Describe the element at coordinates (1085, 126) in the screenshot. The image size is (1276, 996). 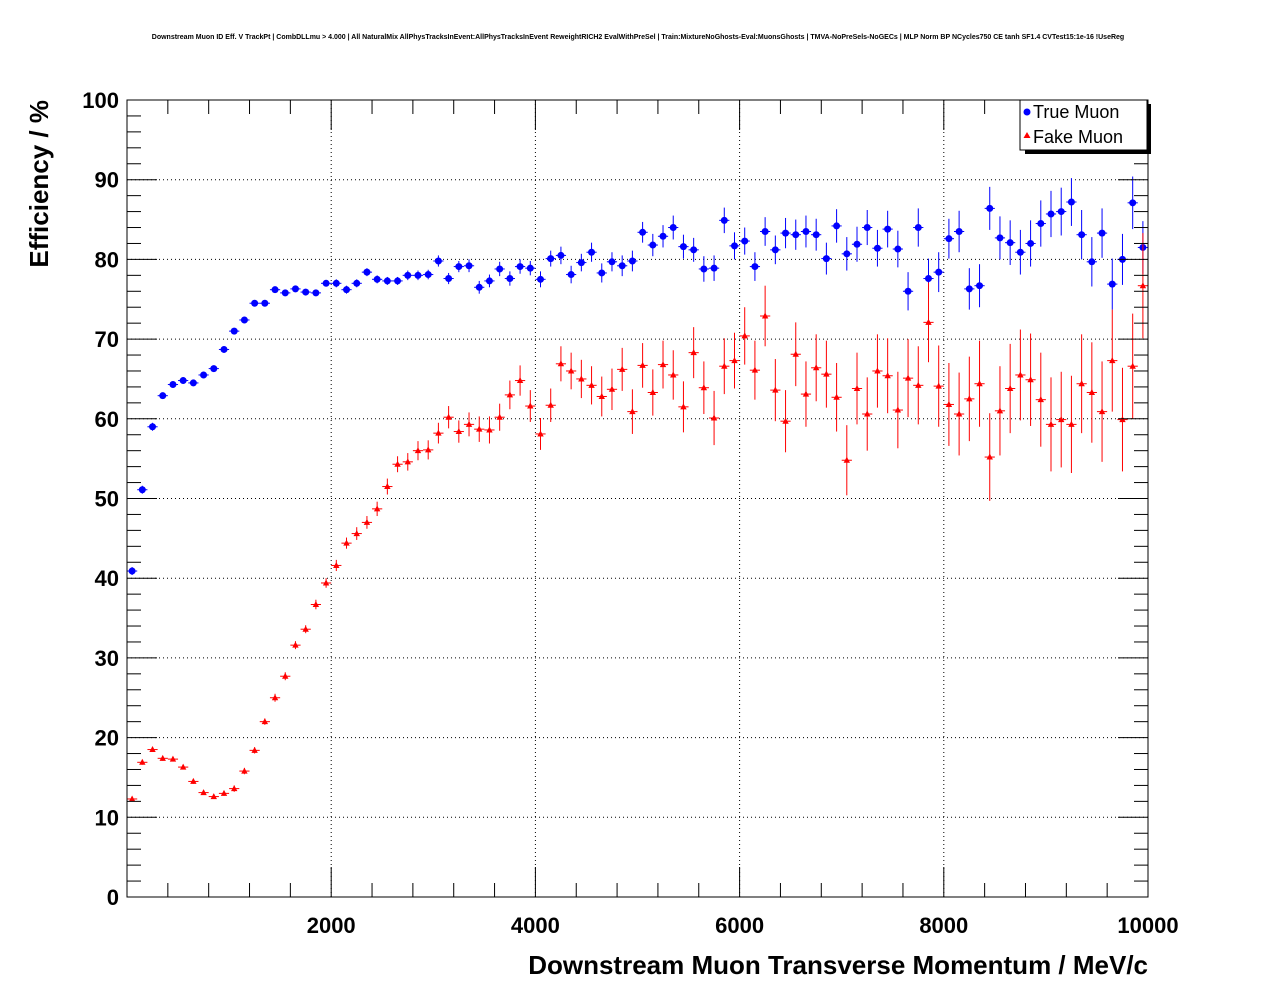
I see `legend: True Muon Fake Muon` at that location.